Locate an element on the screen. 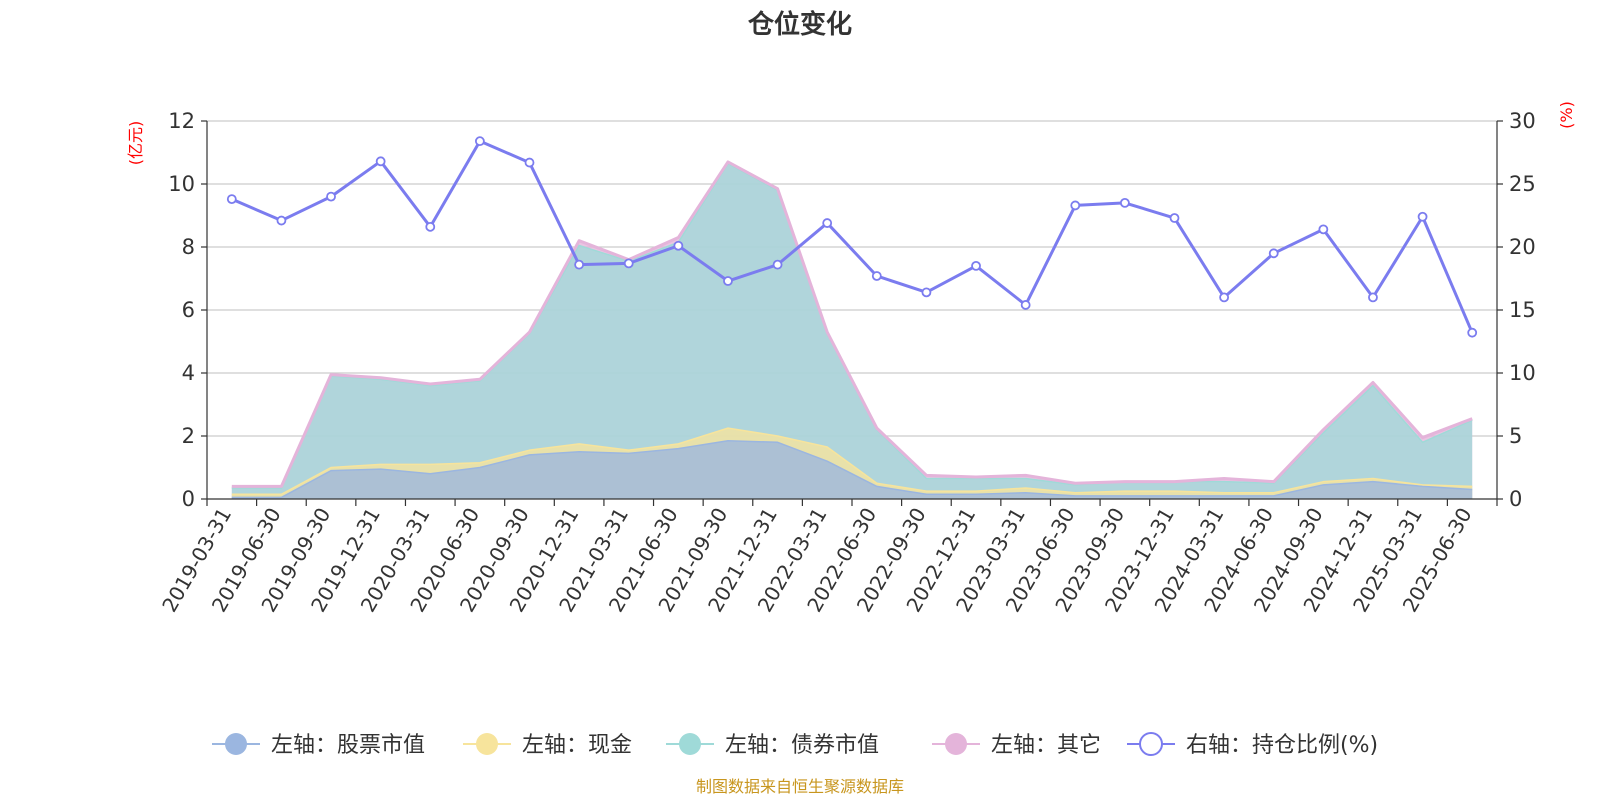 The height and width of the screenshot is (800, 1600). legend-item-0: 左轴：股票市值 is located at coordinates (318, 745).